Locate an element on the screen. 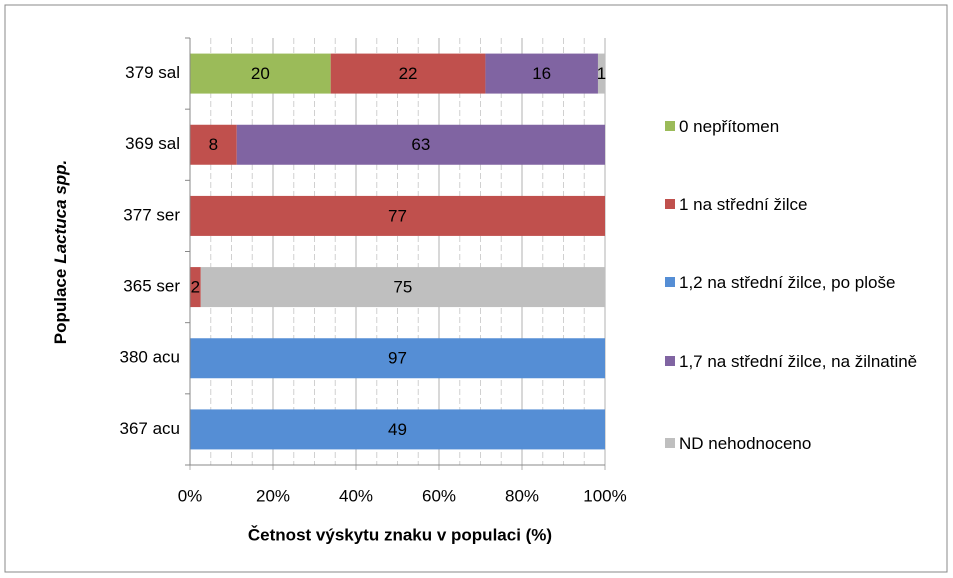 The height and width of the screenshot is (578, 953). x-tick-label: 100% is located at coordinates (604, 495).